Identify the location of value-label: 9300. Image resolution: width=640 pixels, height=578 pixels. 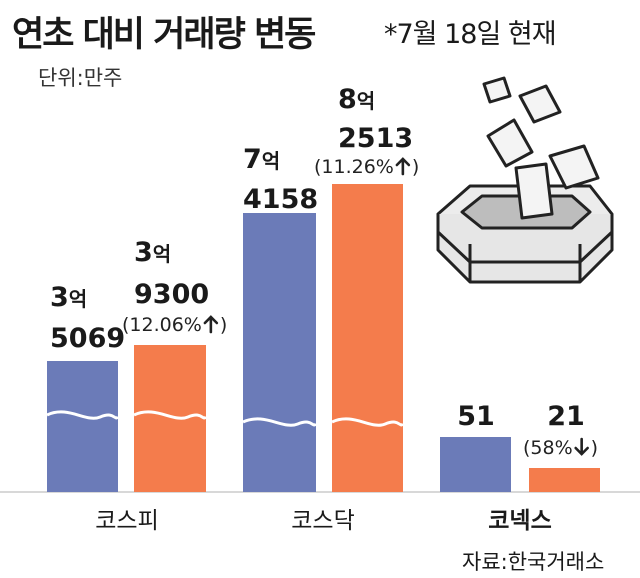
(171, 294).